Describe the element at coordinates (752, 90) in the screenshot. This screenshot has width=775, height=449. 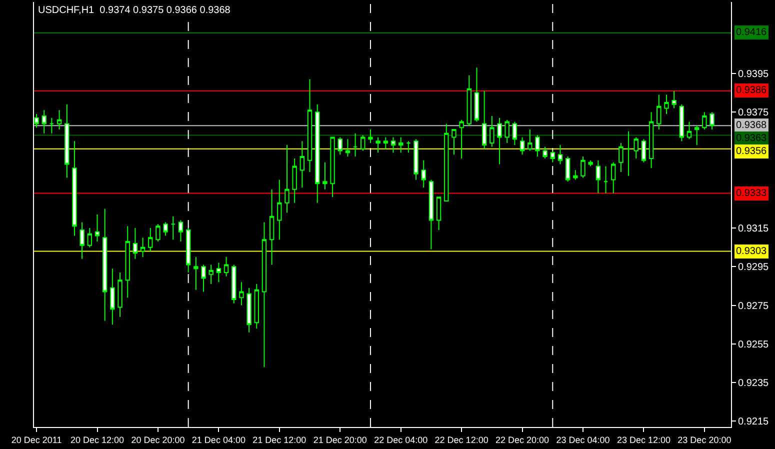
I see `ref-line-label: 0.9386` at that location.